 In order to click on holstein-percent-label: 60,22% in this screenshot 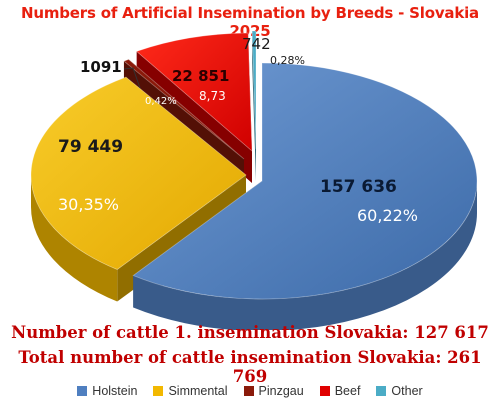, I will do `click(387, 215)`.